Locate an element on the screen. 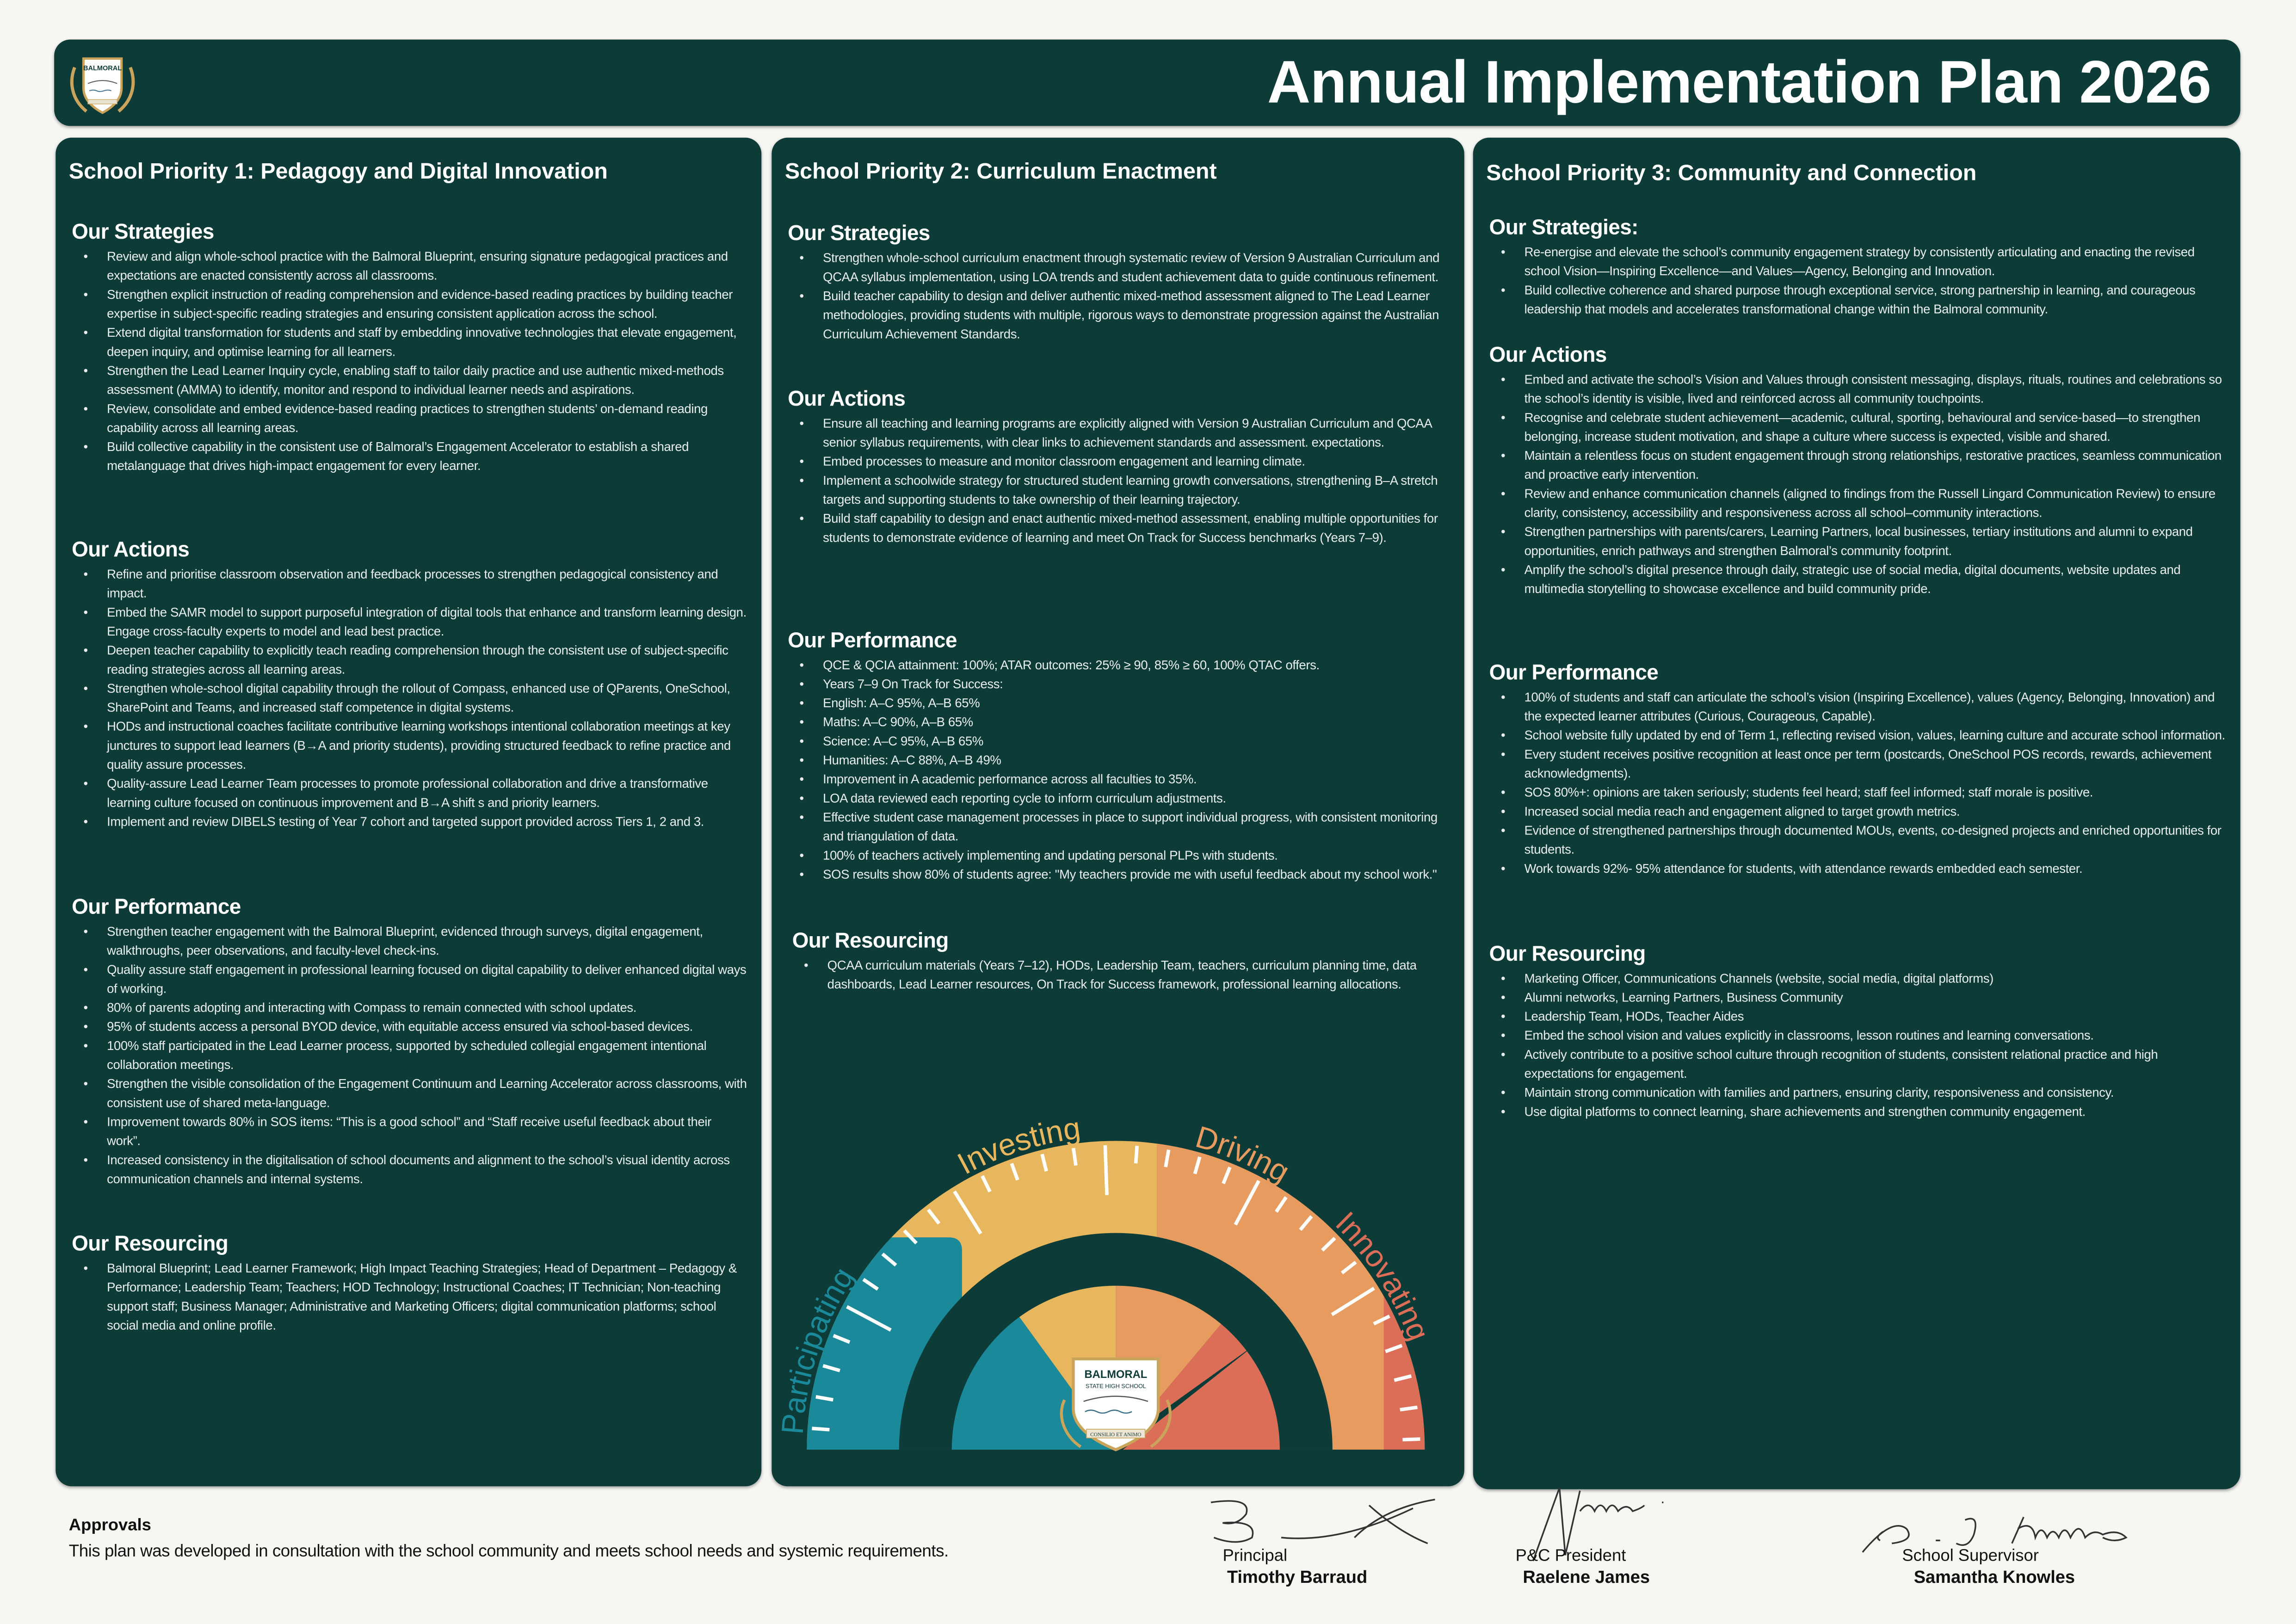 The height and width of the screenshot is (1624, 2296). signatory-pc-president: P&C President Raelene James is located at coordinates (1583, 1567).